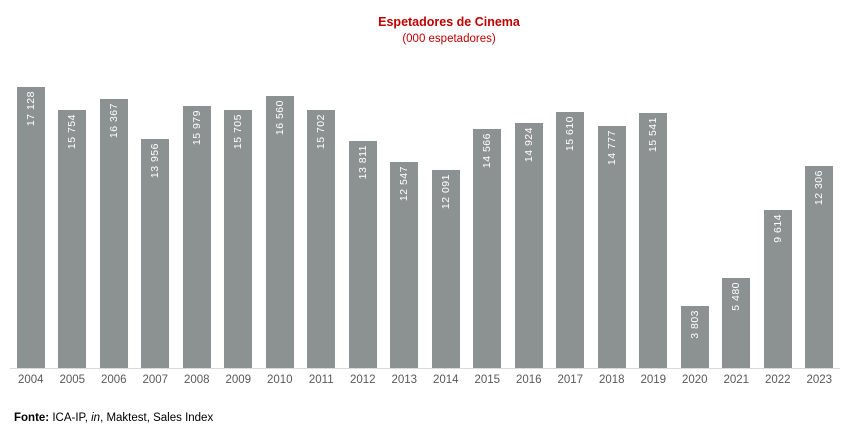  I want to click on x-tick-label: 2019, so click(653, 380).